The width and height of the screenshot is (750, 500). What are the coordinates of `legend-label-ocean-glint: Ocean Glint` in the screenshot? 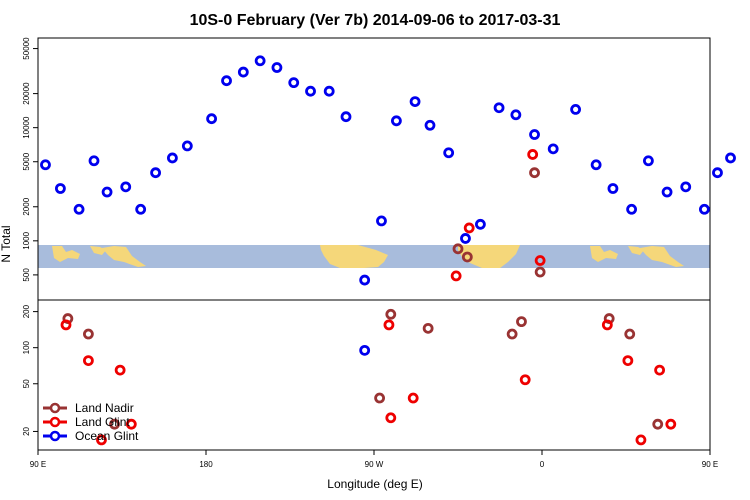 It's located at (107, 436).